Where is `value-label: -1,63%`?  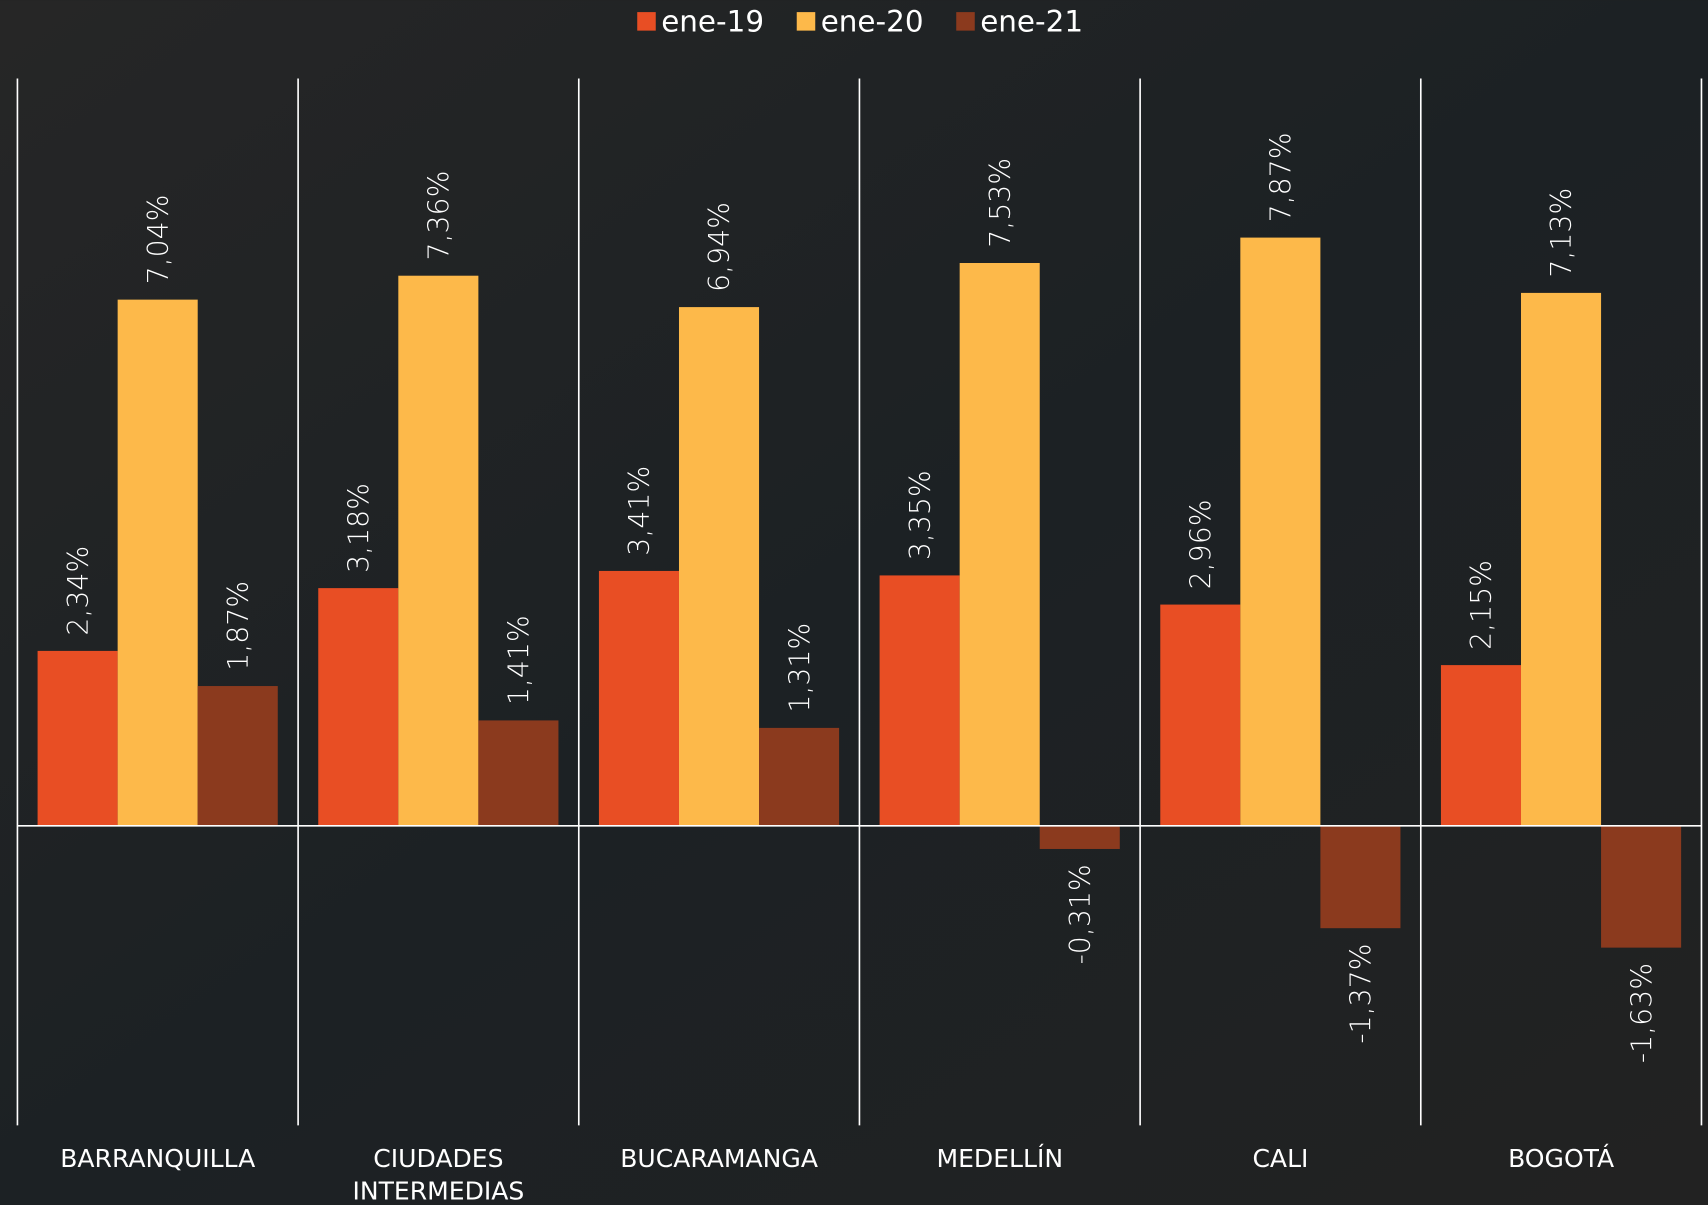
value-label: -1,63% is located at coordinates (1641, 1013).